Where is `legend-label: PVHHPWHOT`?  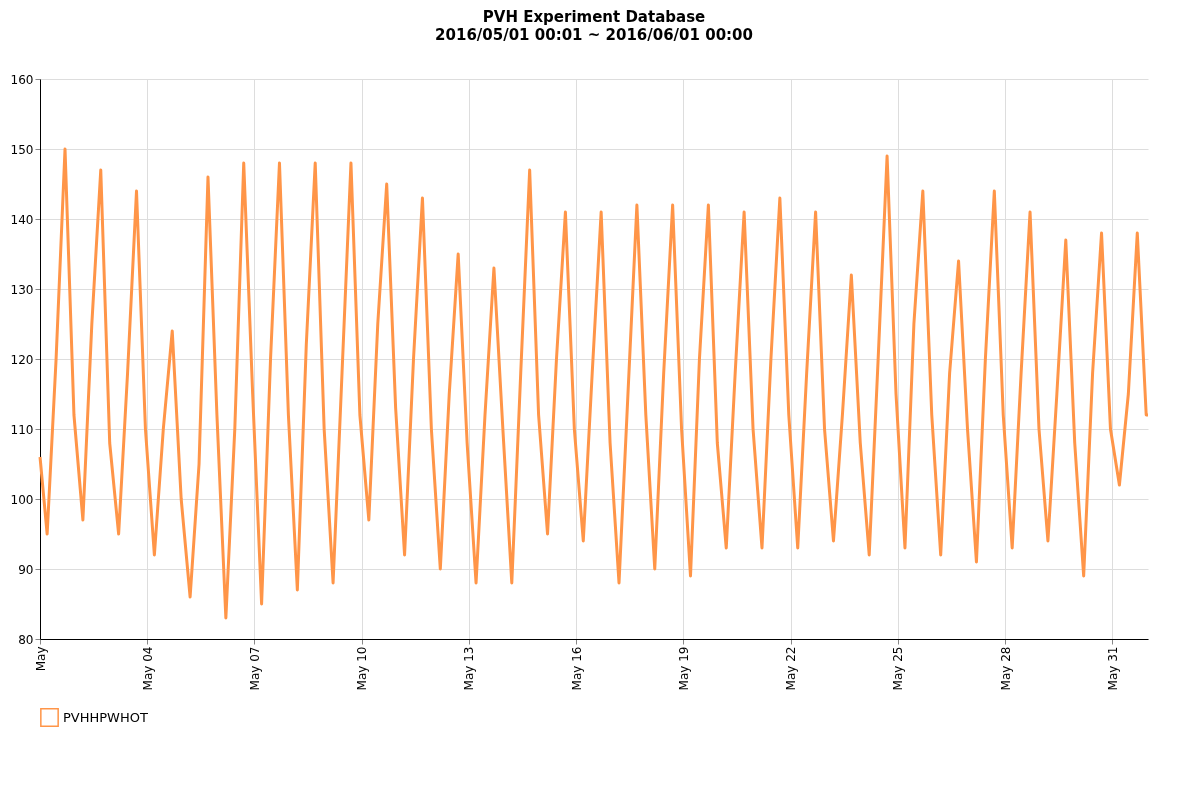 legend-label: PVHHPWHOT is located at coordinates (105, 717).